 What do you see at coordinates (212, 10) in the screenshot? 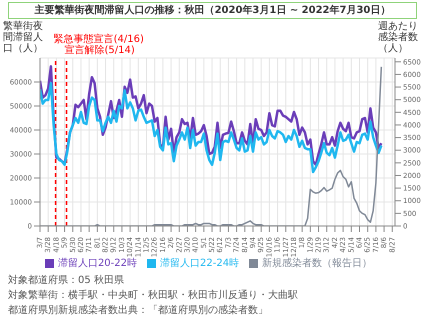
I see `chart-title: 主要繁華街夜間滞留人口の推移：秋田（2020年3月1日 ~ 2022年7月30日）` at bounding box center [212, 10].